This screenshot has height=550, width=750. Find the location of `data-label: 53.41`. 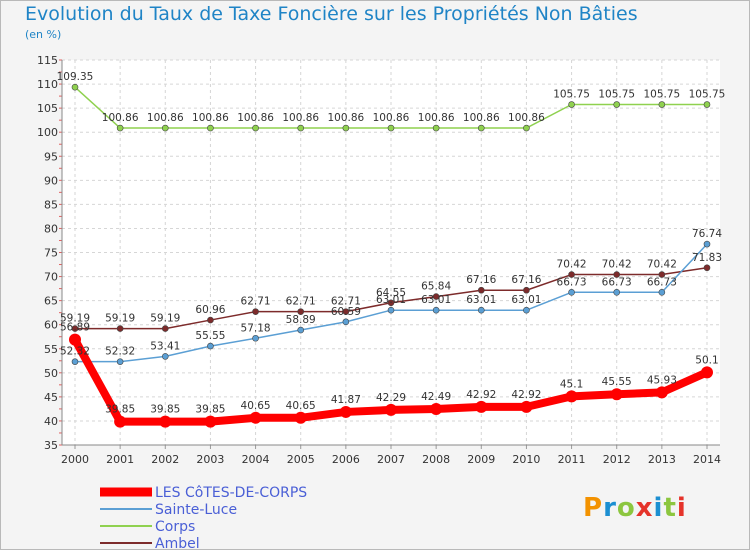

data-label: 53.41 is located at coordinates (165, 346).